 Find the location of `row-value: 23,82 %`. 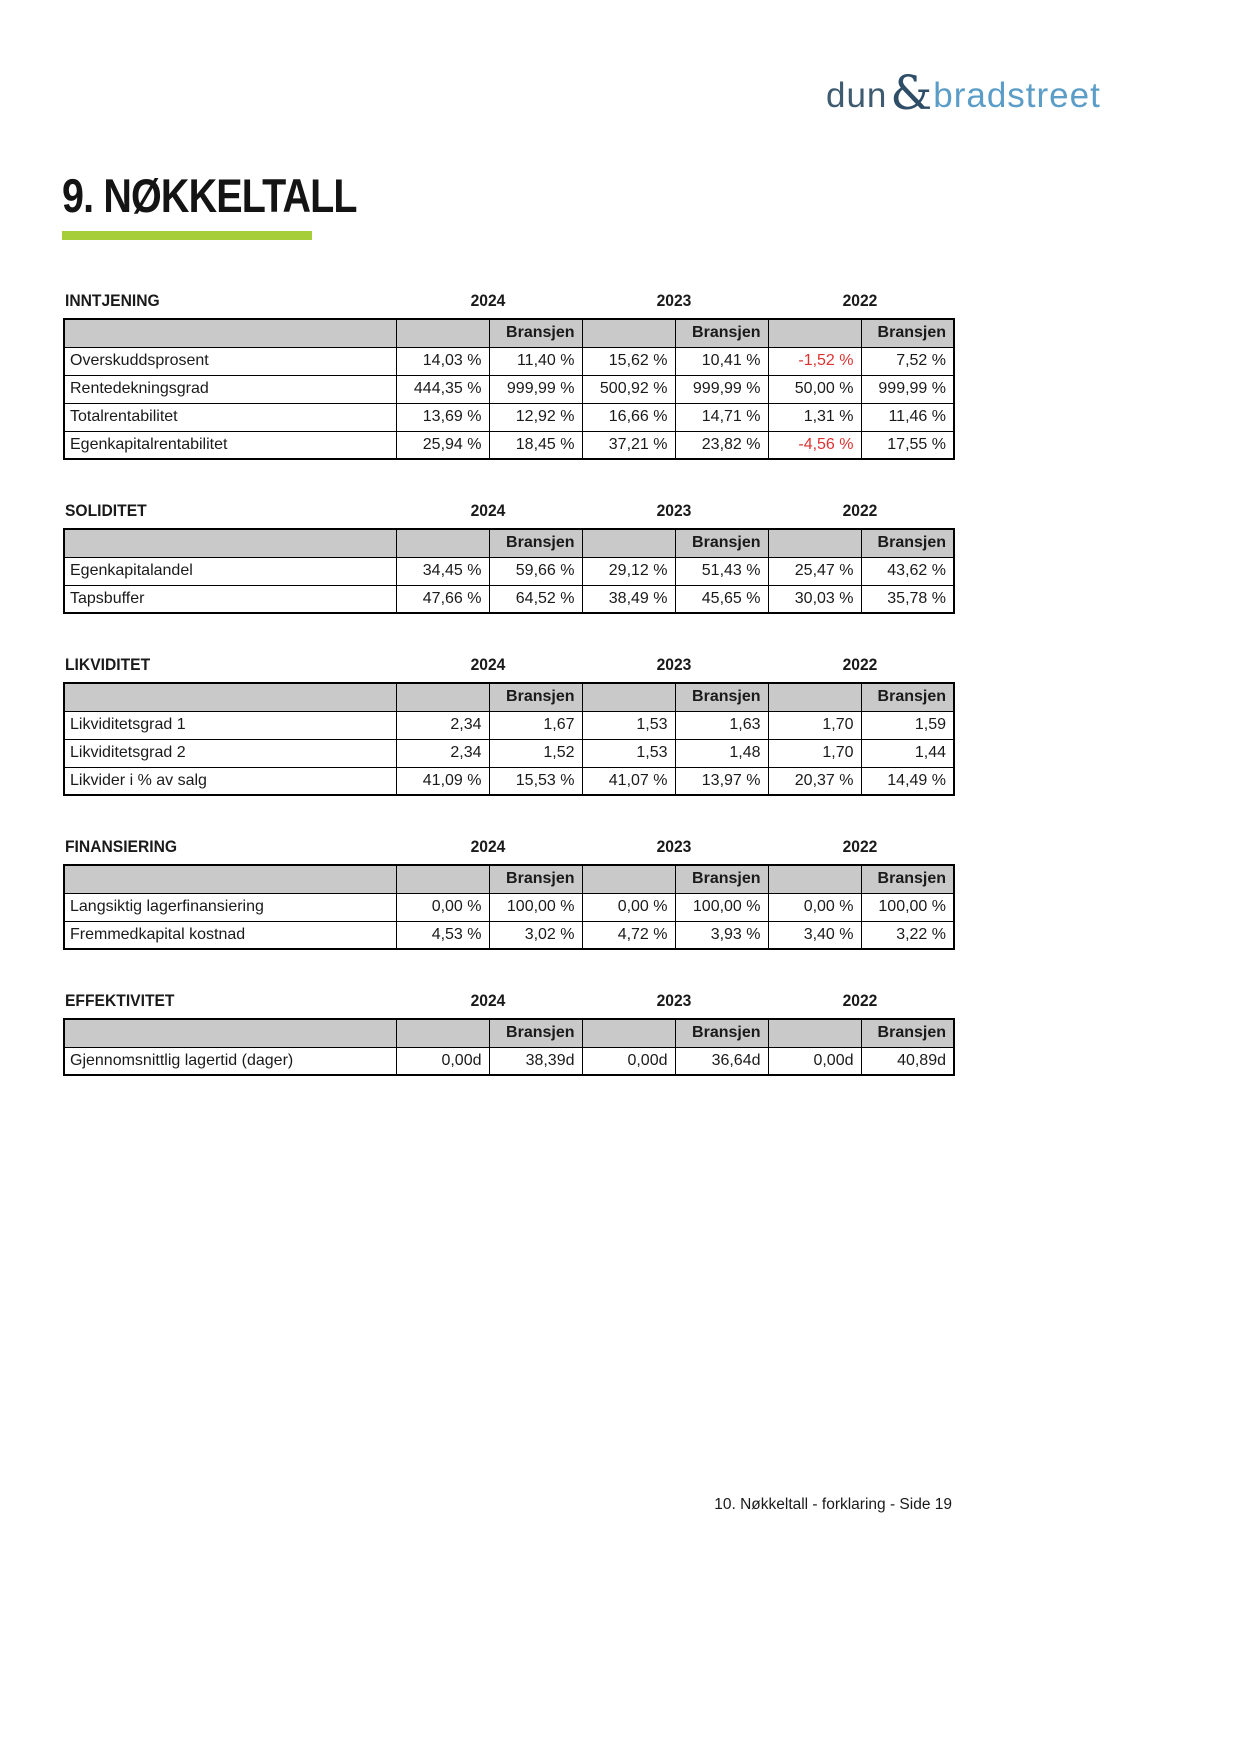

row-value: 23,82 % is located at coordinates (721, 445).